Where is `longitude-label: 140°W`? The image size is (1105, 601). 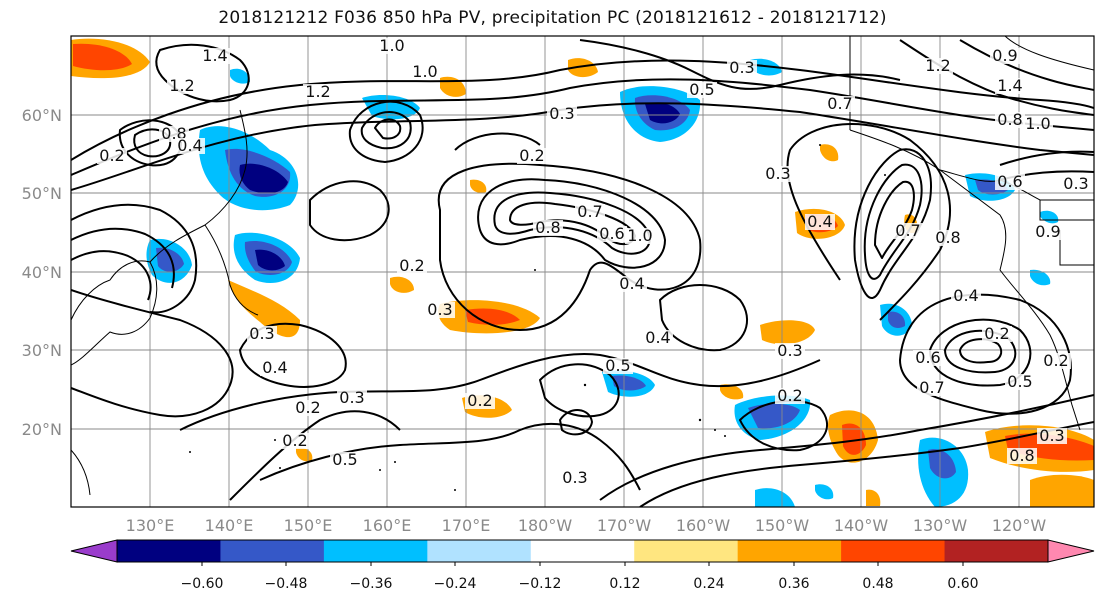
longitude-label: 140°W is located at coordinates (861, 525).